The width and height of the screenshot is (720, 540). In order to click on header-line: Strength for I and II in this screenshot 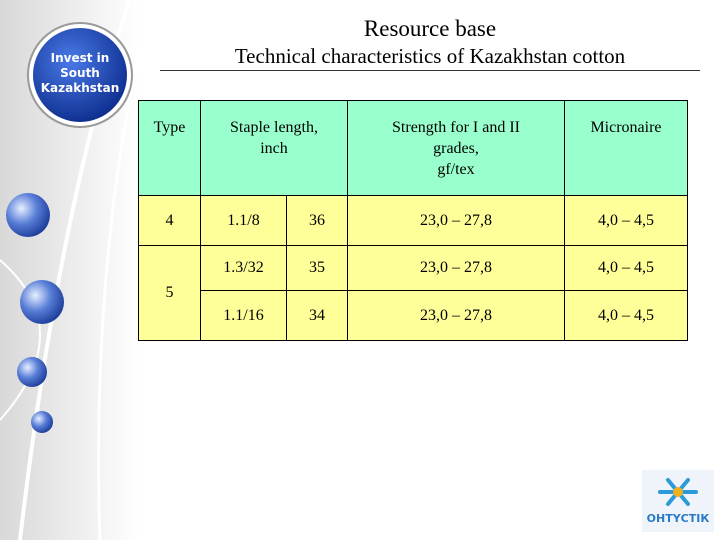, I will do `click(456, 127)`.